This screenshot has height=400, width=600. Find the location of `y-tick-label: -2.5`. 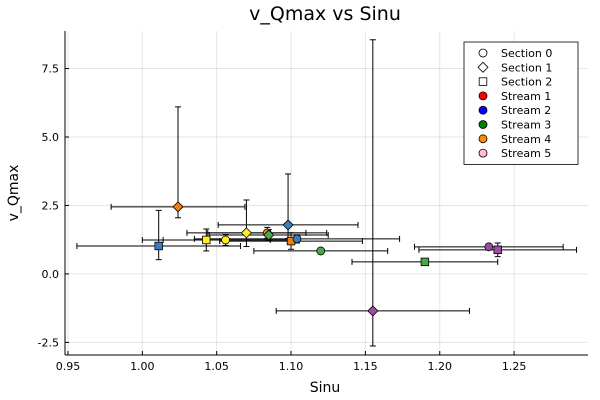

y-tick-label: -2.5 is located at coordinates (48, 342).